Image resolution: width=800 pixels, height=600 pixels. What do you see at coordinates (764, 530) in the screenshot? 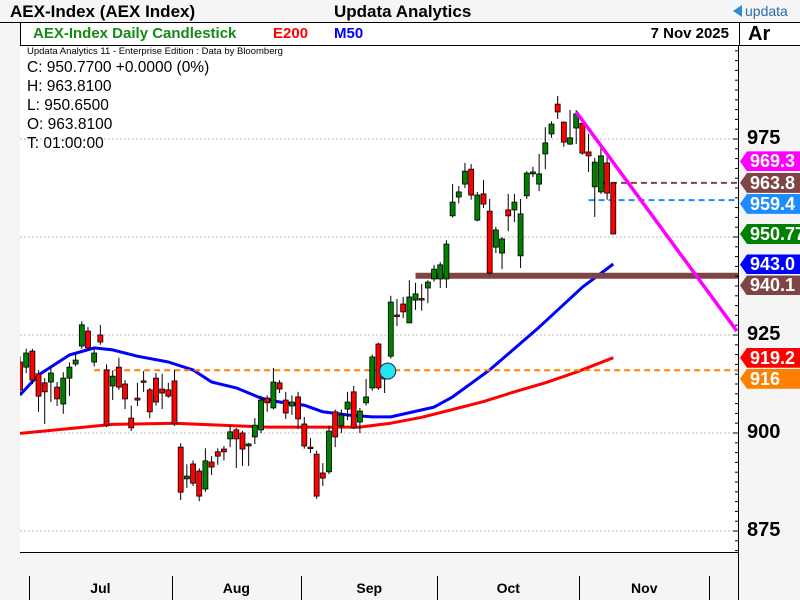
I see `y-tick-label: 875` at bounding box center [764, 530].